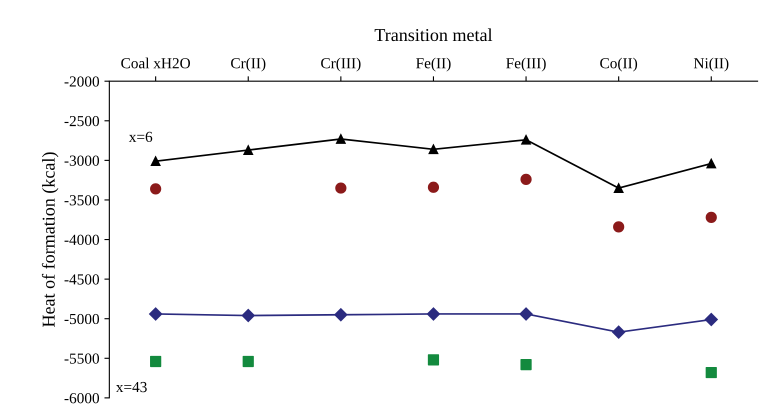  What do you see at coordinates (82, 319) in the screenshot?
I see `y-tick-label: -5000` at bounding box center [82, 319].